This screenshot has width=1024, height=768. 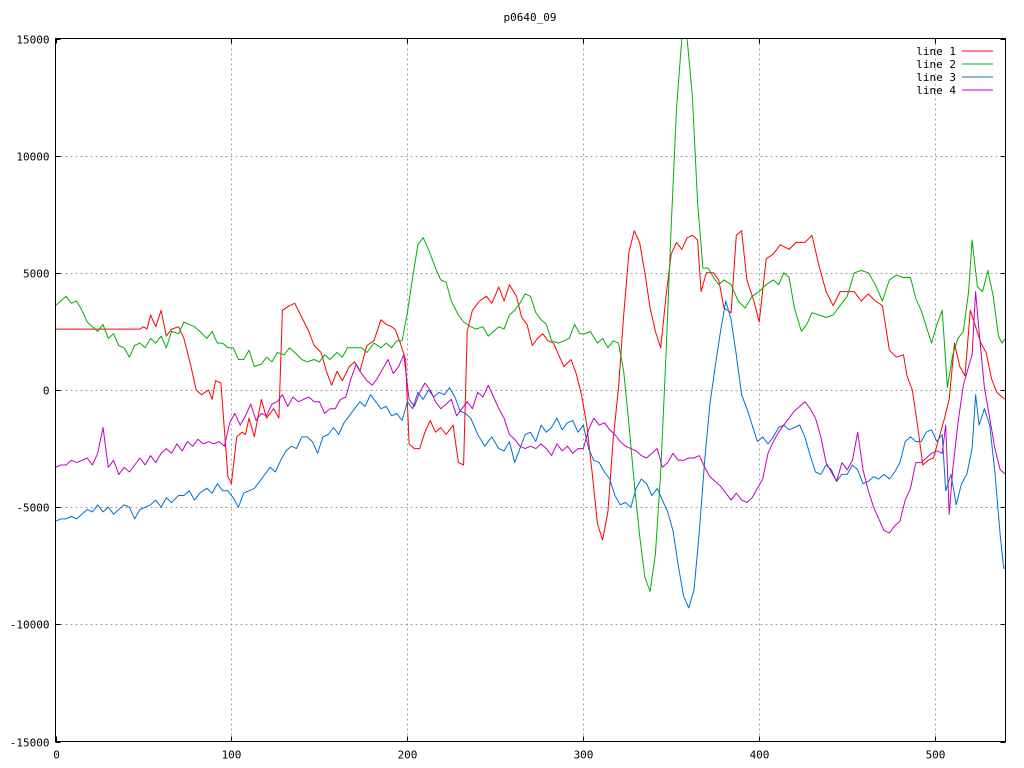 I want to click on legend-label-1: line 1, so click(x=936, y=51).